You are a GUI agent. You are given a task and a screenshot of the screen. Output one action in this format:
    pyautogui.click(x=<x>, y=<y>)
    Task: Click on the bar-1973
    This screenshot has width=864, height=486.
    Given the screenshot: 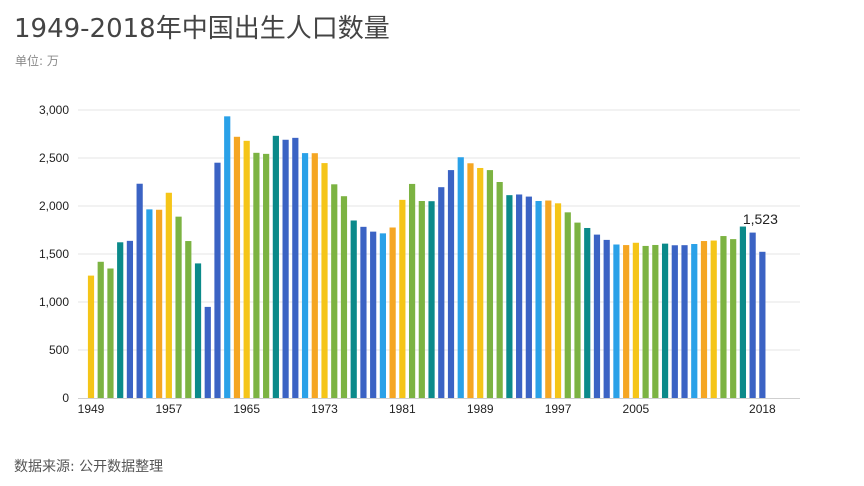 What is the action you would take?
    pyautogui.click(x=324, y=280)
    